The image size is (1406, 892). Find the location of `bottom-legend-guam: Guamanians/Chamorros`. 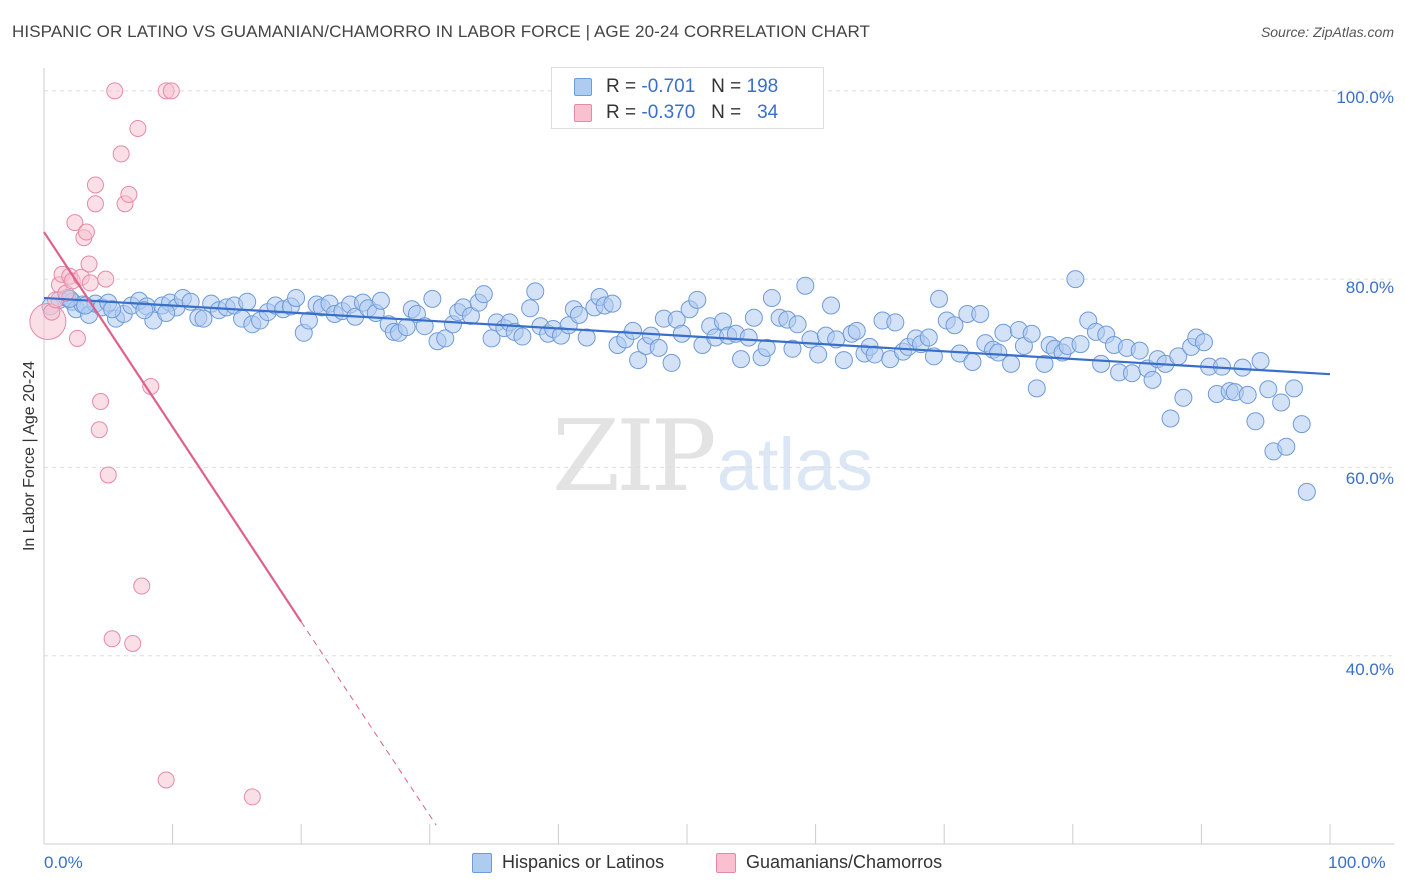

bottom-legend-guam: Guamanians/Chamorros is located at coordinates (829, 862).